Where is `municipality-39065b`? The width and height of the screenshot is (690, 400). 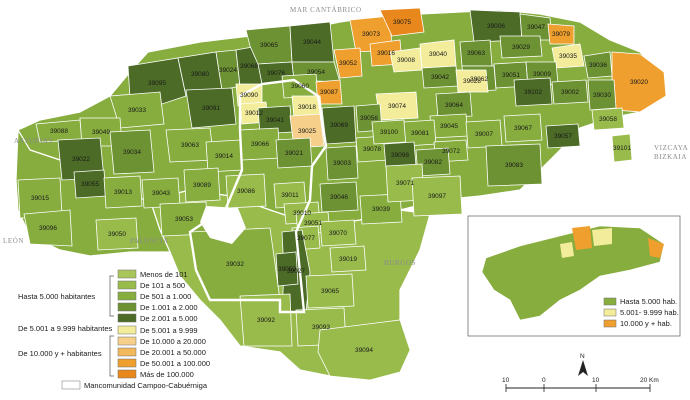 municipality-39065b is located at coordinates (330, 291).